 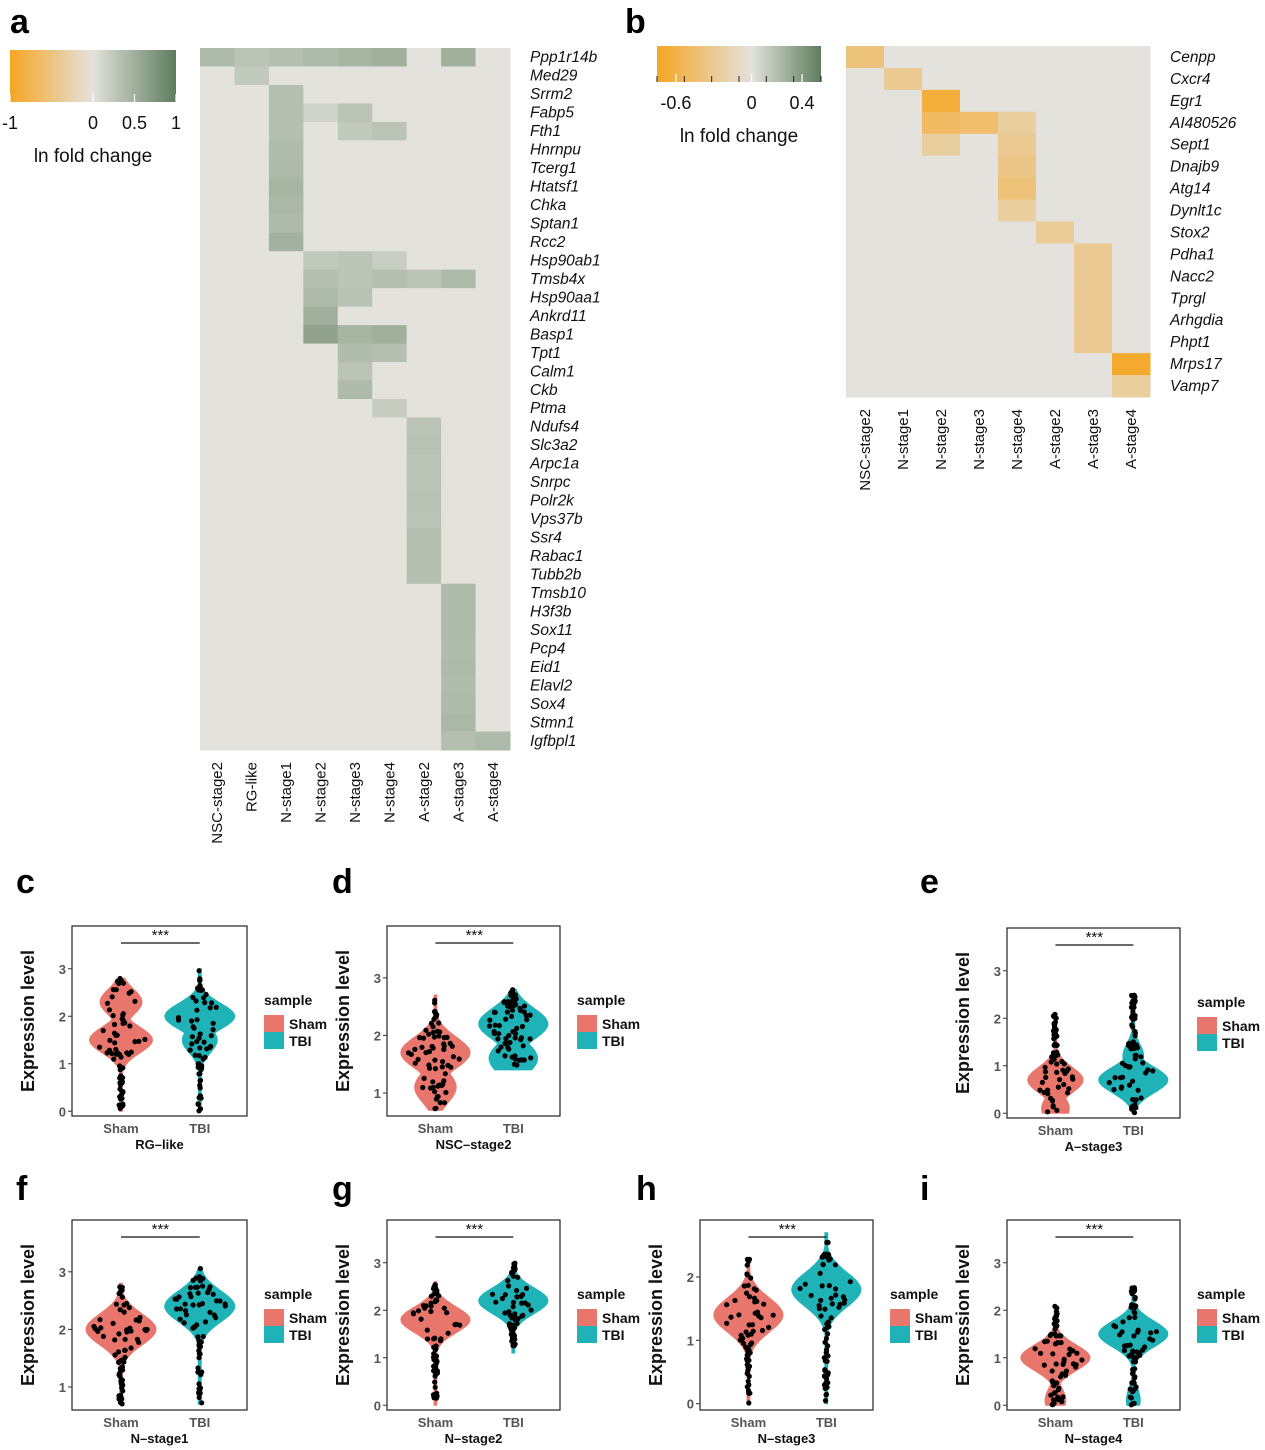 I want to click on y-tick-label: 0, so click(x=997, y=1405).